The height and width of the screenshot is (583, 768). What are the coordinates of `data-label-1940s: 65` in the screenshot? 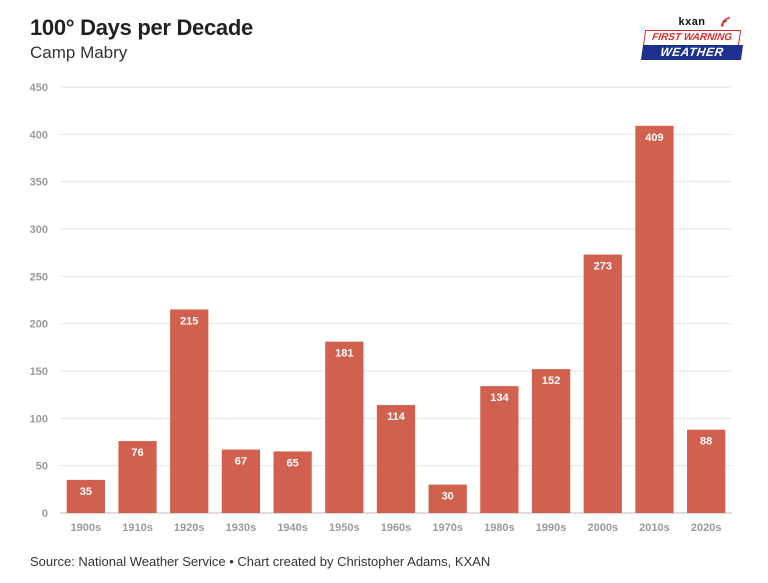 It's located at (292, 463).